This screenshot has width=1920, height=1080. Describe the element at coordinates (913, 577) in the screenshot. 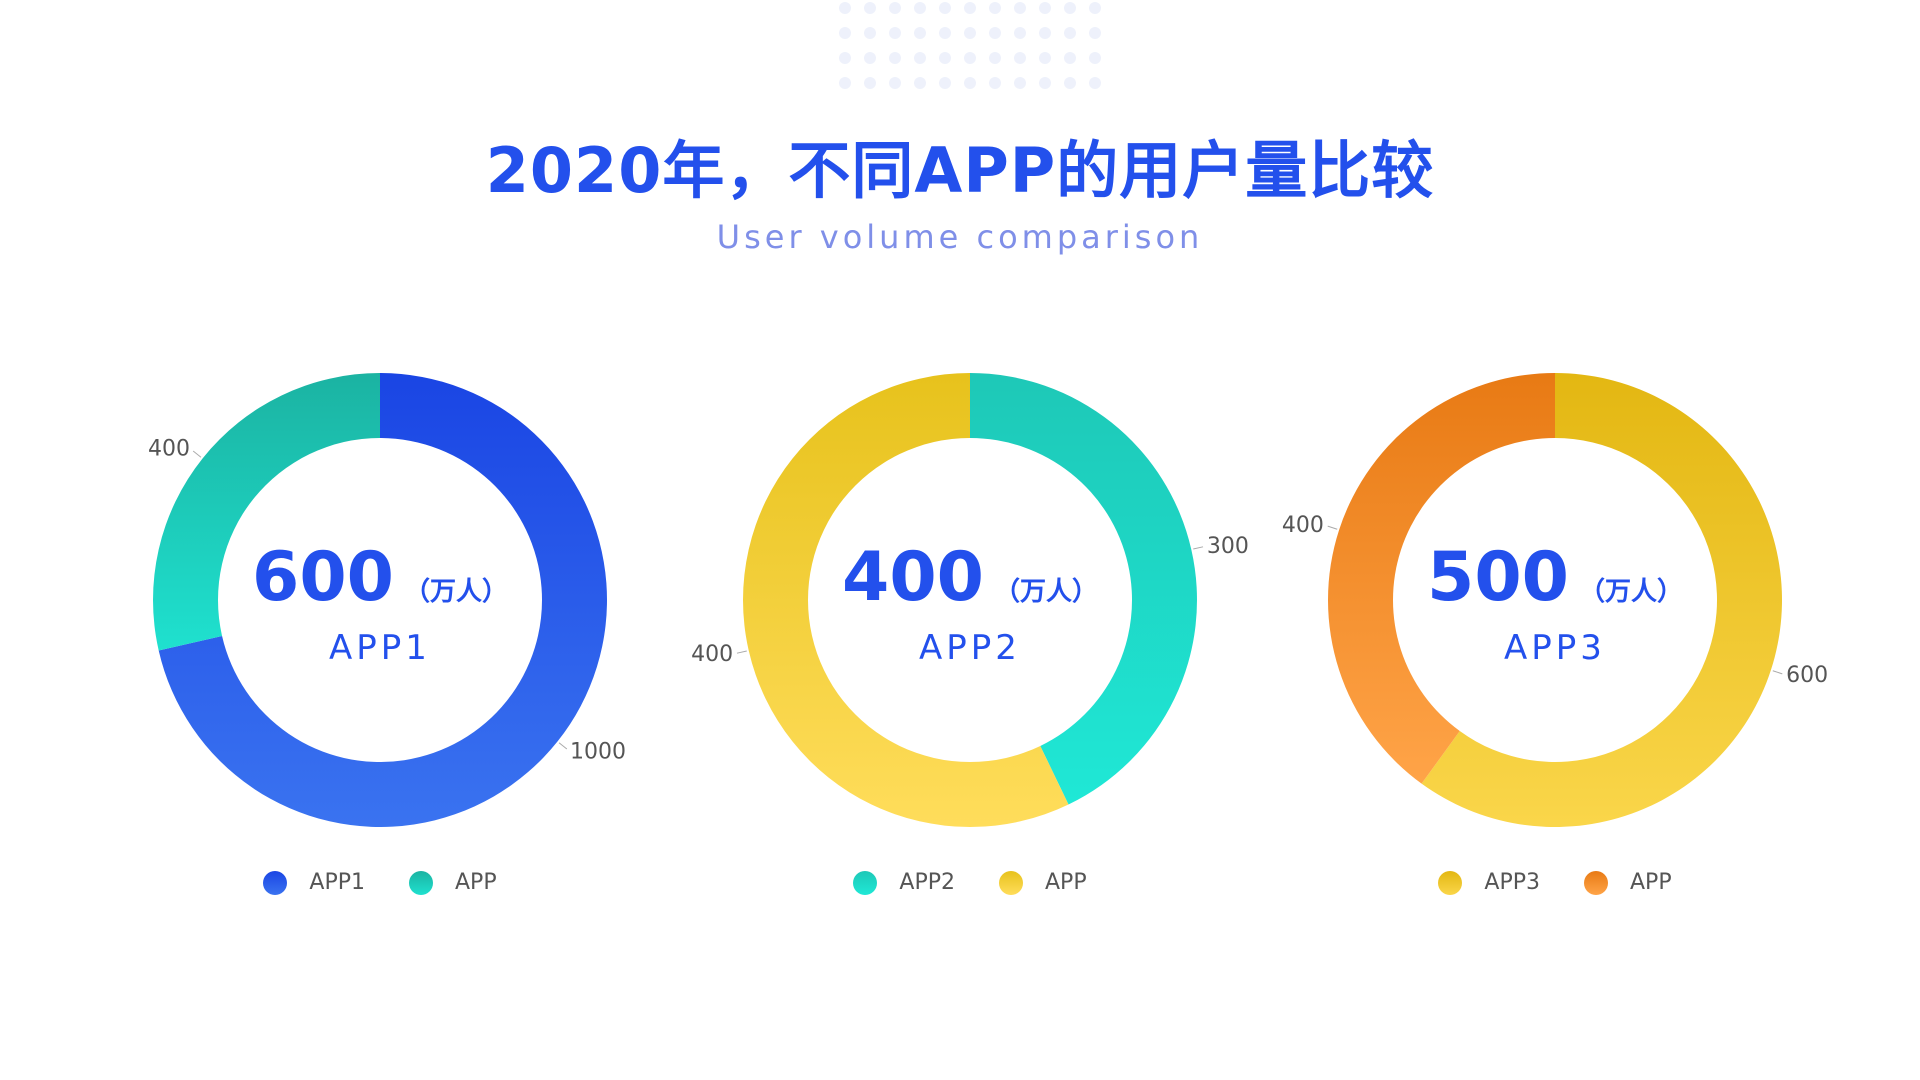

I see `center-value: 400` at that location.